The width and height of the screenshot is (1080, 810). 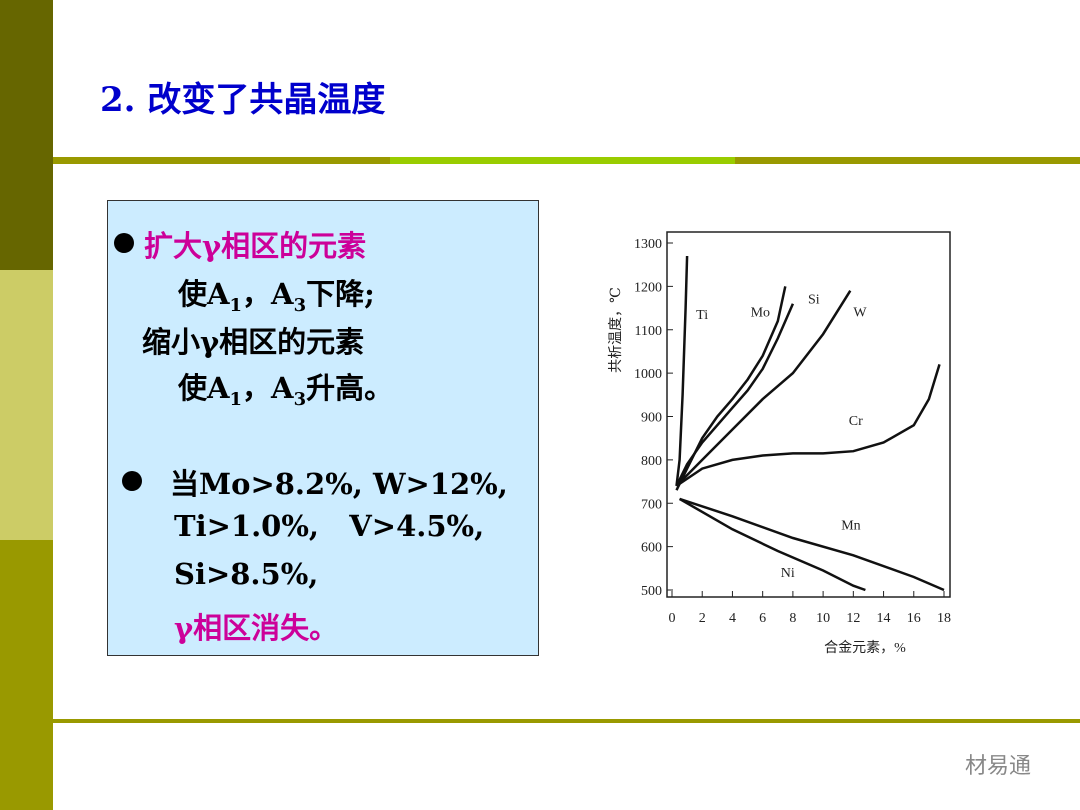 I want to click on curve-label: Ni, so click(x=788, y=573).